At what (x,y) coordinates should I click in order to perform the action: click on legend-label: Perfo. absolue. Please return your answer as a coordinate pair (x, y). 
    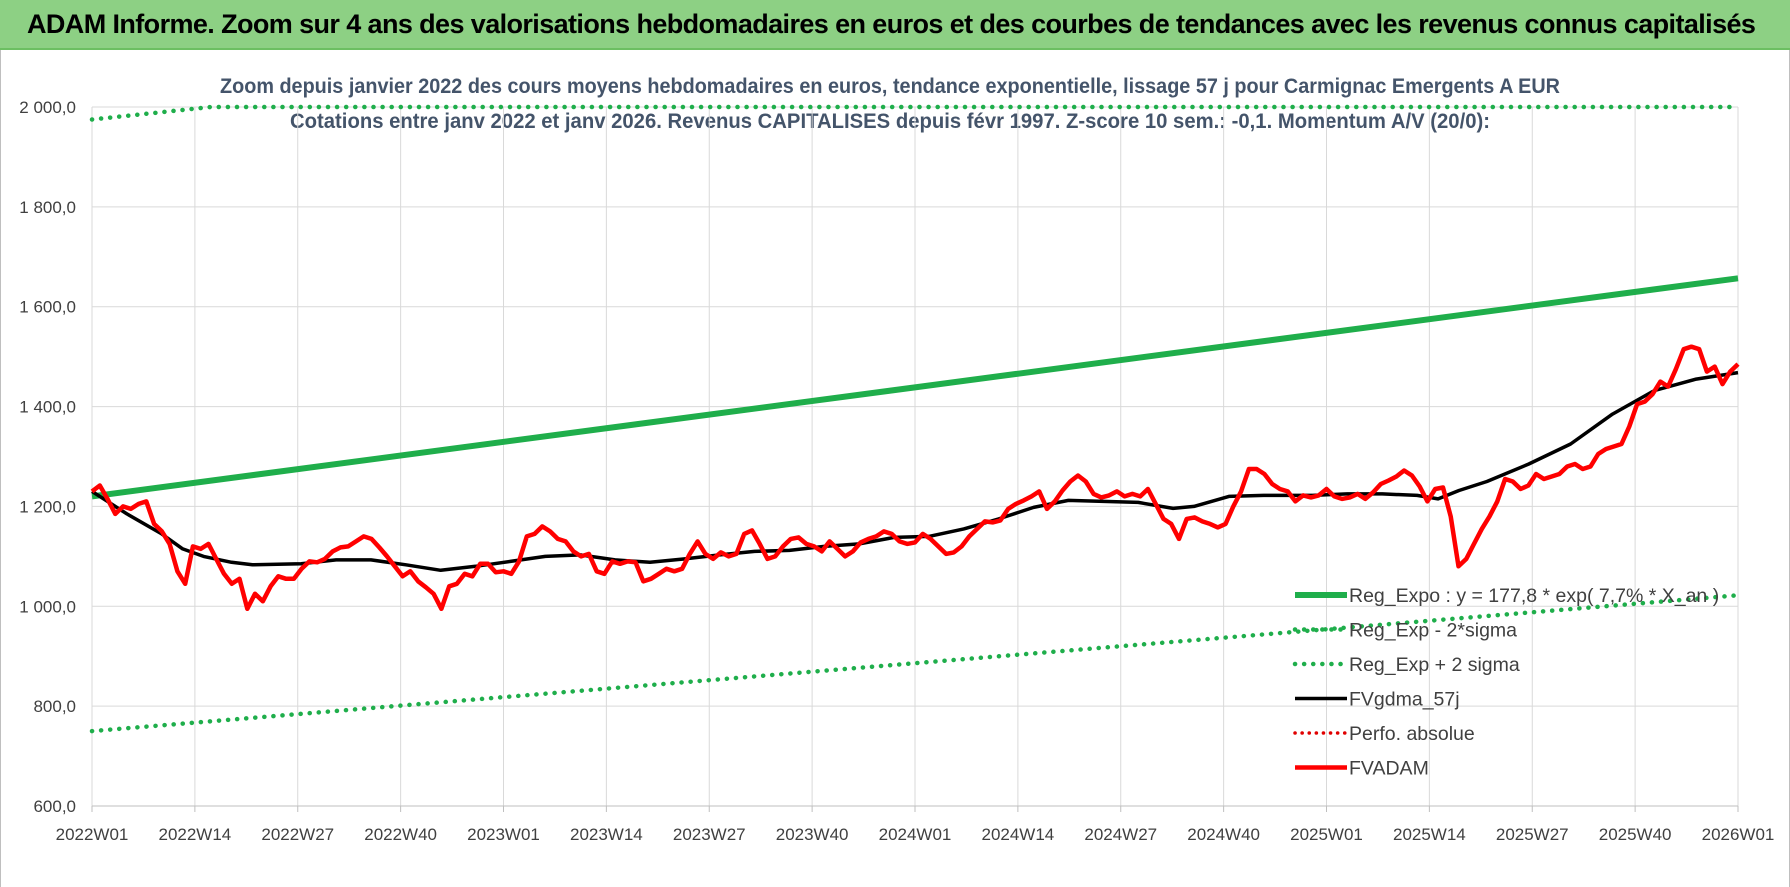
    Looking at the image, I should click on (1412, 734).